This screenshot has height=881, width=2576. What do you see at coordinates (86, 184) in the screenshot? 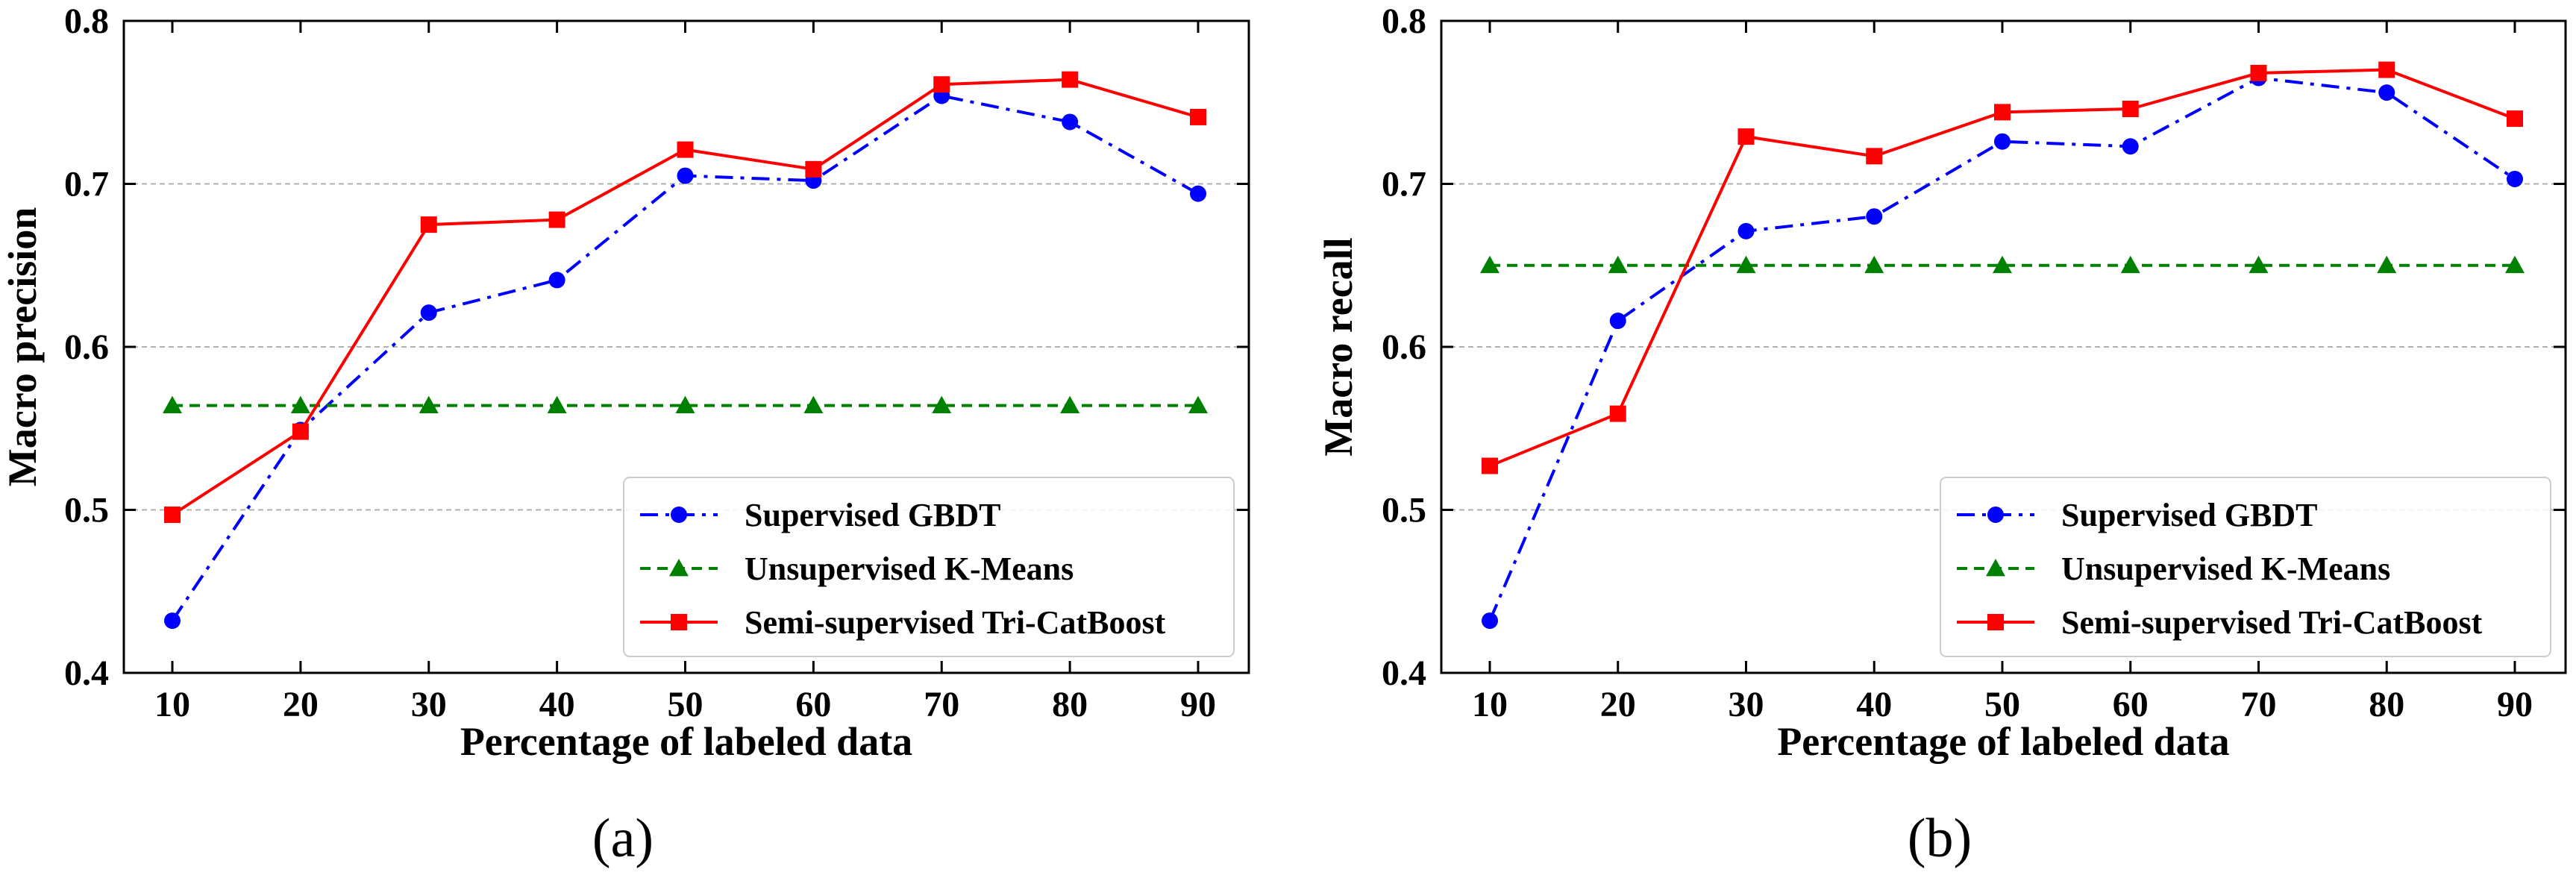
I see `y-tick-label: 0.7` at bounding box center [86, 184].